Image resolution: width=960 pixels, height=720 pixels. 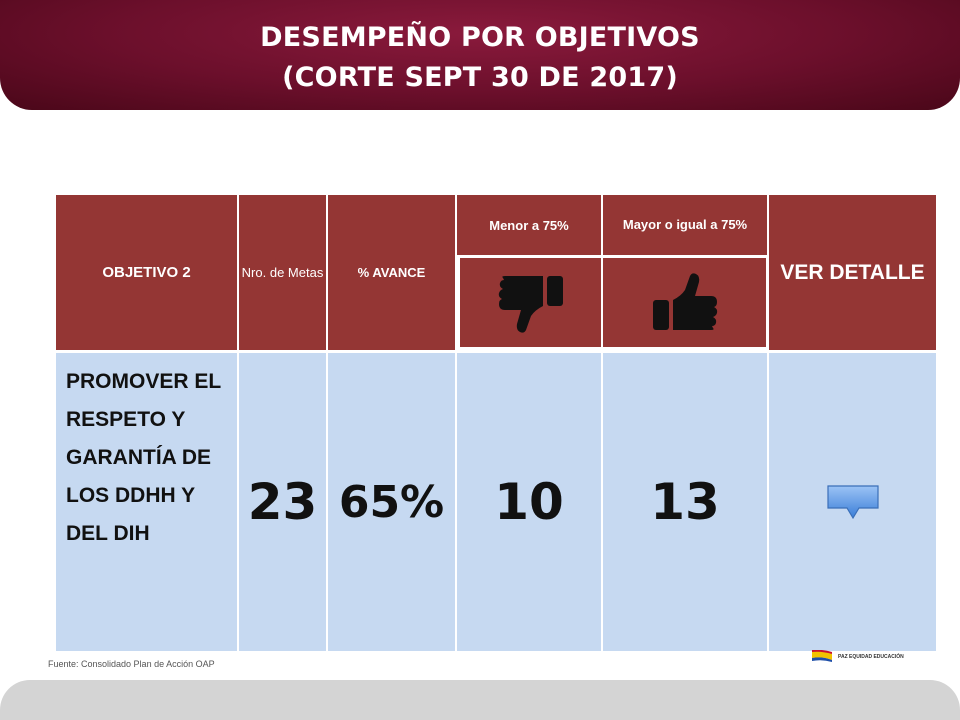 I want to click on ver-detalle-arrow-button, so click(x=853, y=502).